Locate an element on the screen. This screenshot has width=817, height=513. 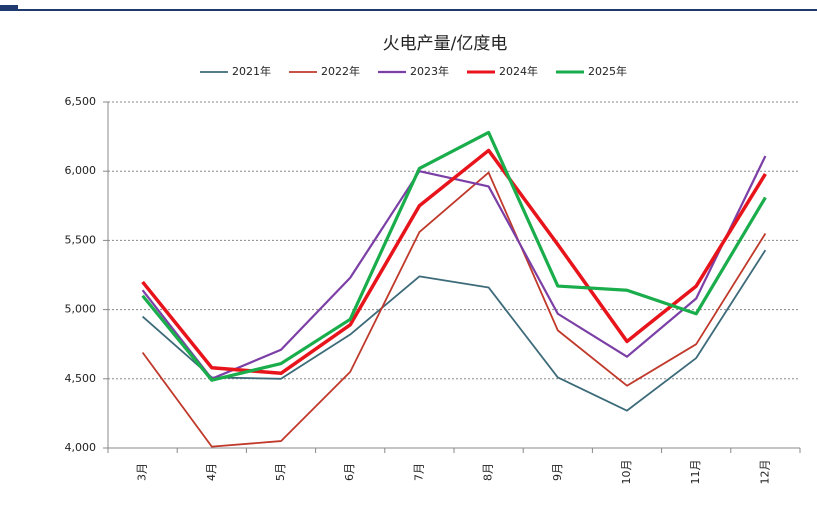
x-tick-label: 9月 is located at coordinates (557, 472).